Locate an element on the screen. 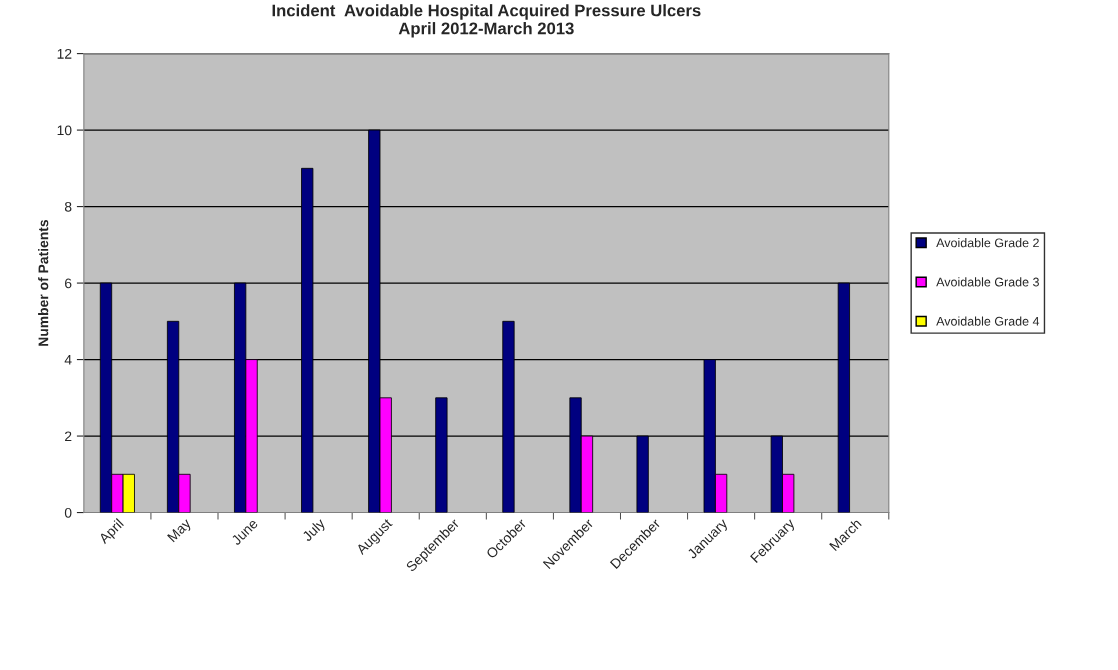 The width and height of the screenshot is (1118, 670). y-tick-label: 12 is located at coordinates (64, 53).